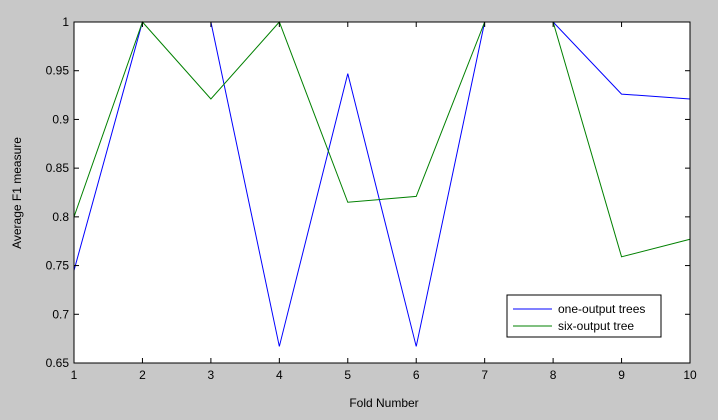 This screenshot has width=718, height=420. I want to click on x-axis-label: Fold Number, so click(383, 403).